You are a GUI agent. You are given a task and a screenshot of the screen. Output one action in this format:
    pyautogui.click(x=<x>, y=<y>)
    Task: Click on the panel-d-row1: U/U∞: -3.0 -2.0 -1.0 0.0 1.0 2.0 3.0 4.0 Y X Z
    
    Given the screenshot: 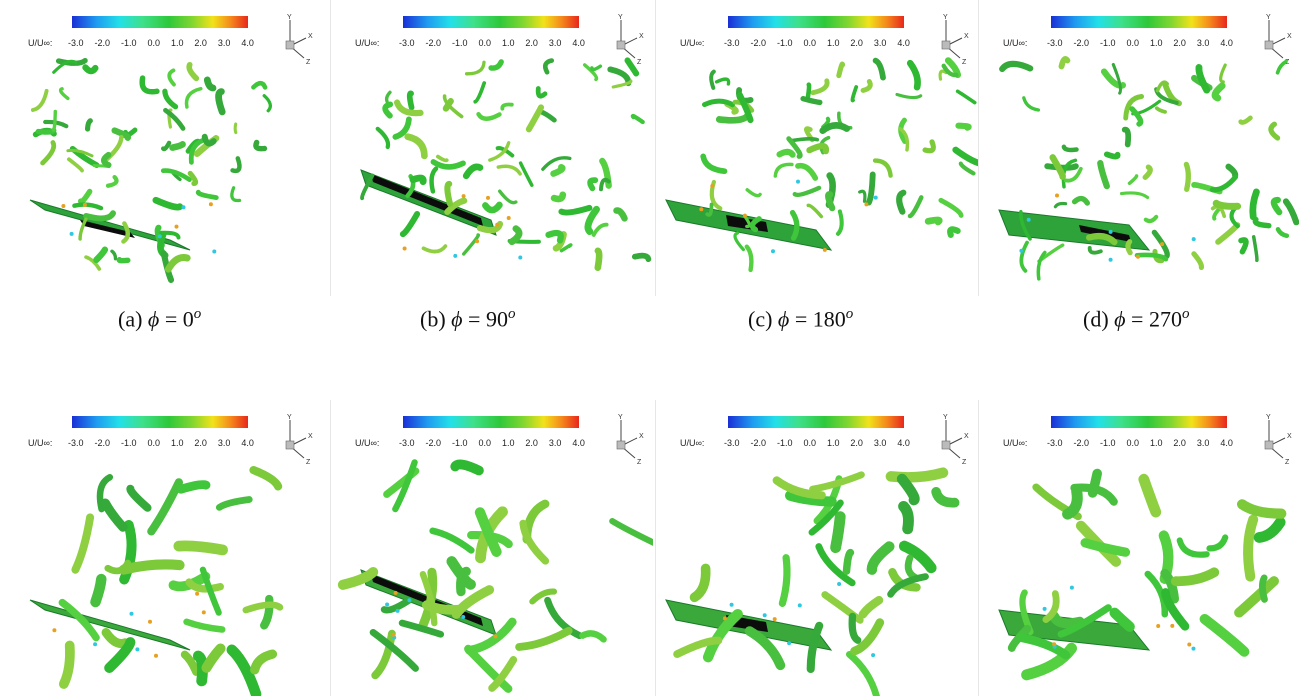 What is the action you would take?
    pyautogui.click(x=1138, y=148)
    